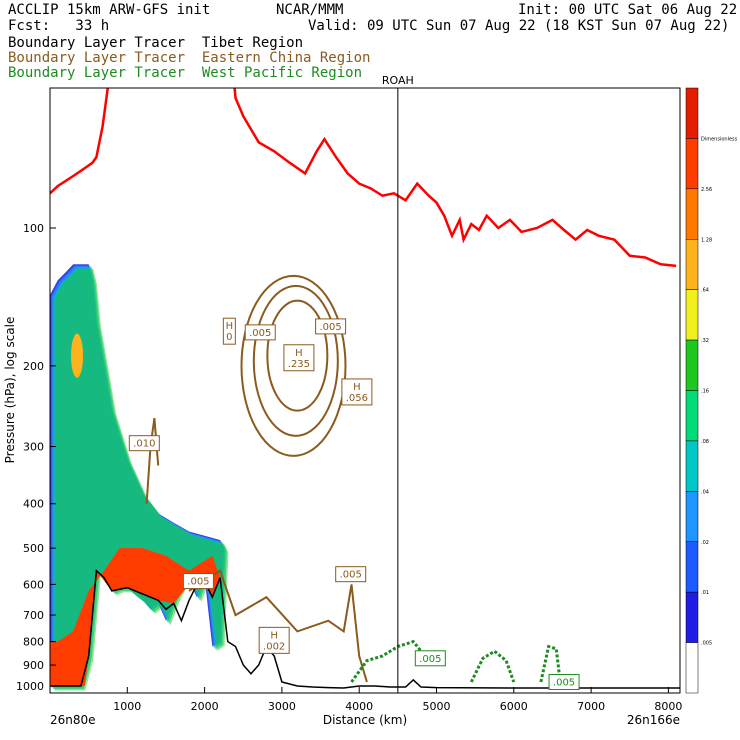 Image resolution: width=740 pixels, height=740 pixels. I want to click on x-tick-label-6000: 6000, so click(514, 706).